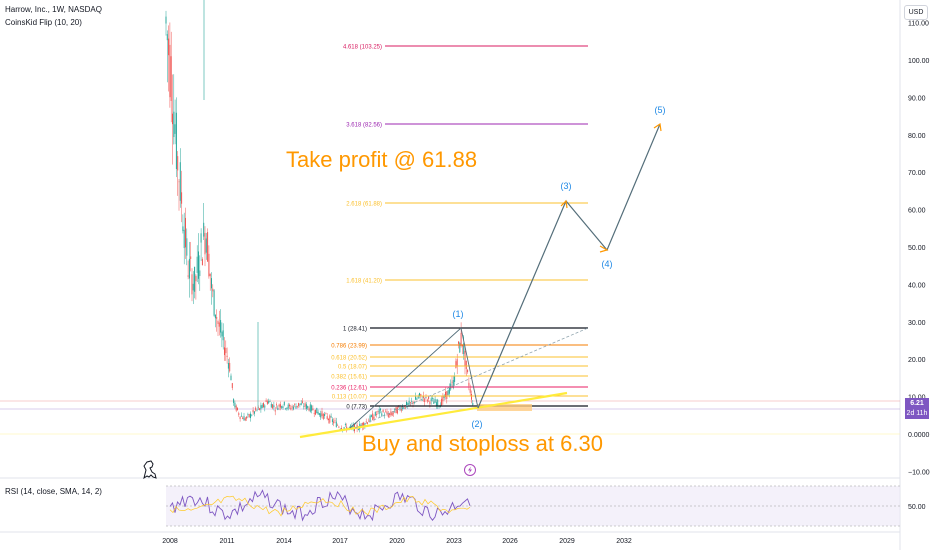 Image resolution: width=932 pixels, height=555 pixels. I want to click on rsi-axis-label: 50.00, so click(917, 507).